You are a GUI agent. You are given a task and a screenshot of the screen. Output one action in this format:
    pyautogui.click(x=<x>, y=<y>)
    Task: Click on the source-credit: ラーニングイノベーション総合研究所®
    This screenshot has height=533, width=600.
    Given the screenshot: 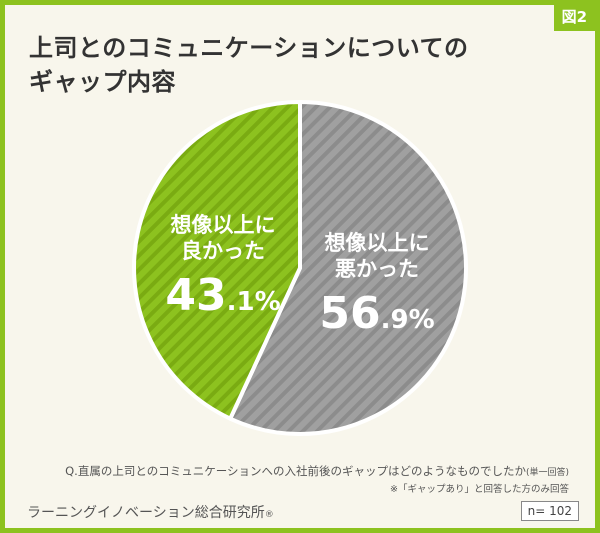 What is the action you would take?
    pyautogui.click(x=150, y=512)
    